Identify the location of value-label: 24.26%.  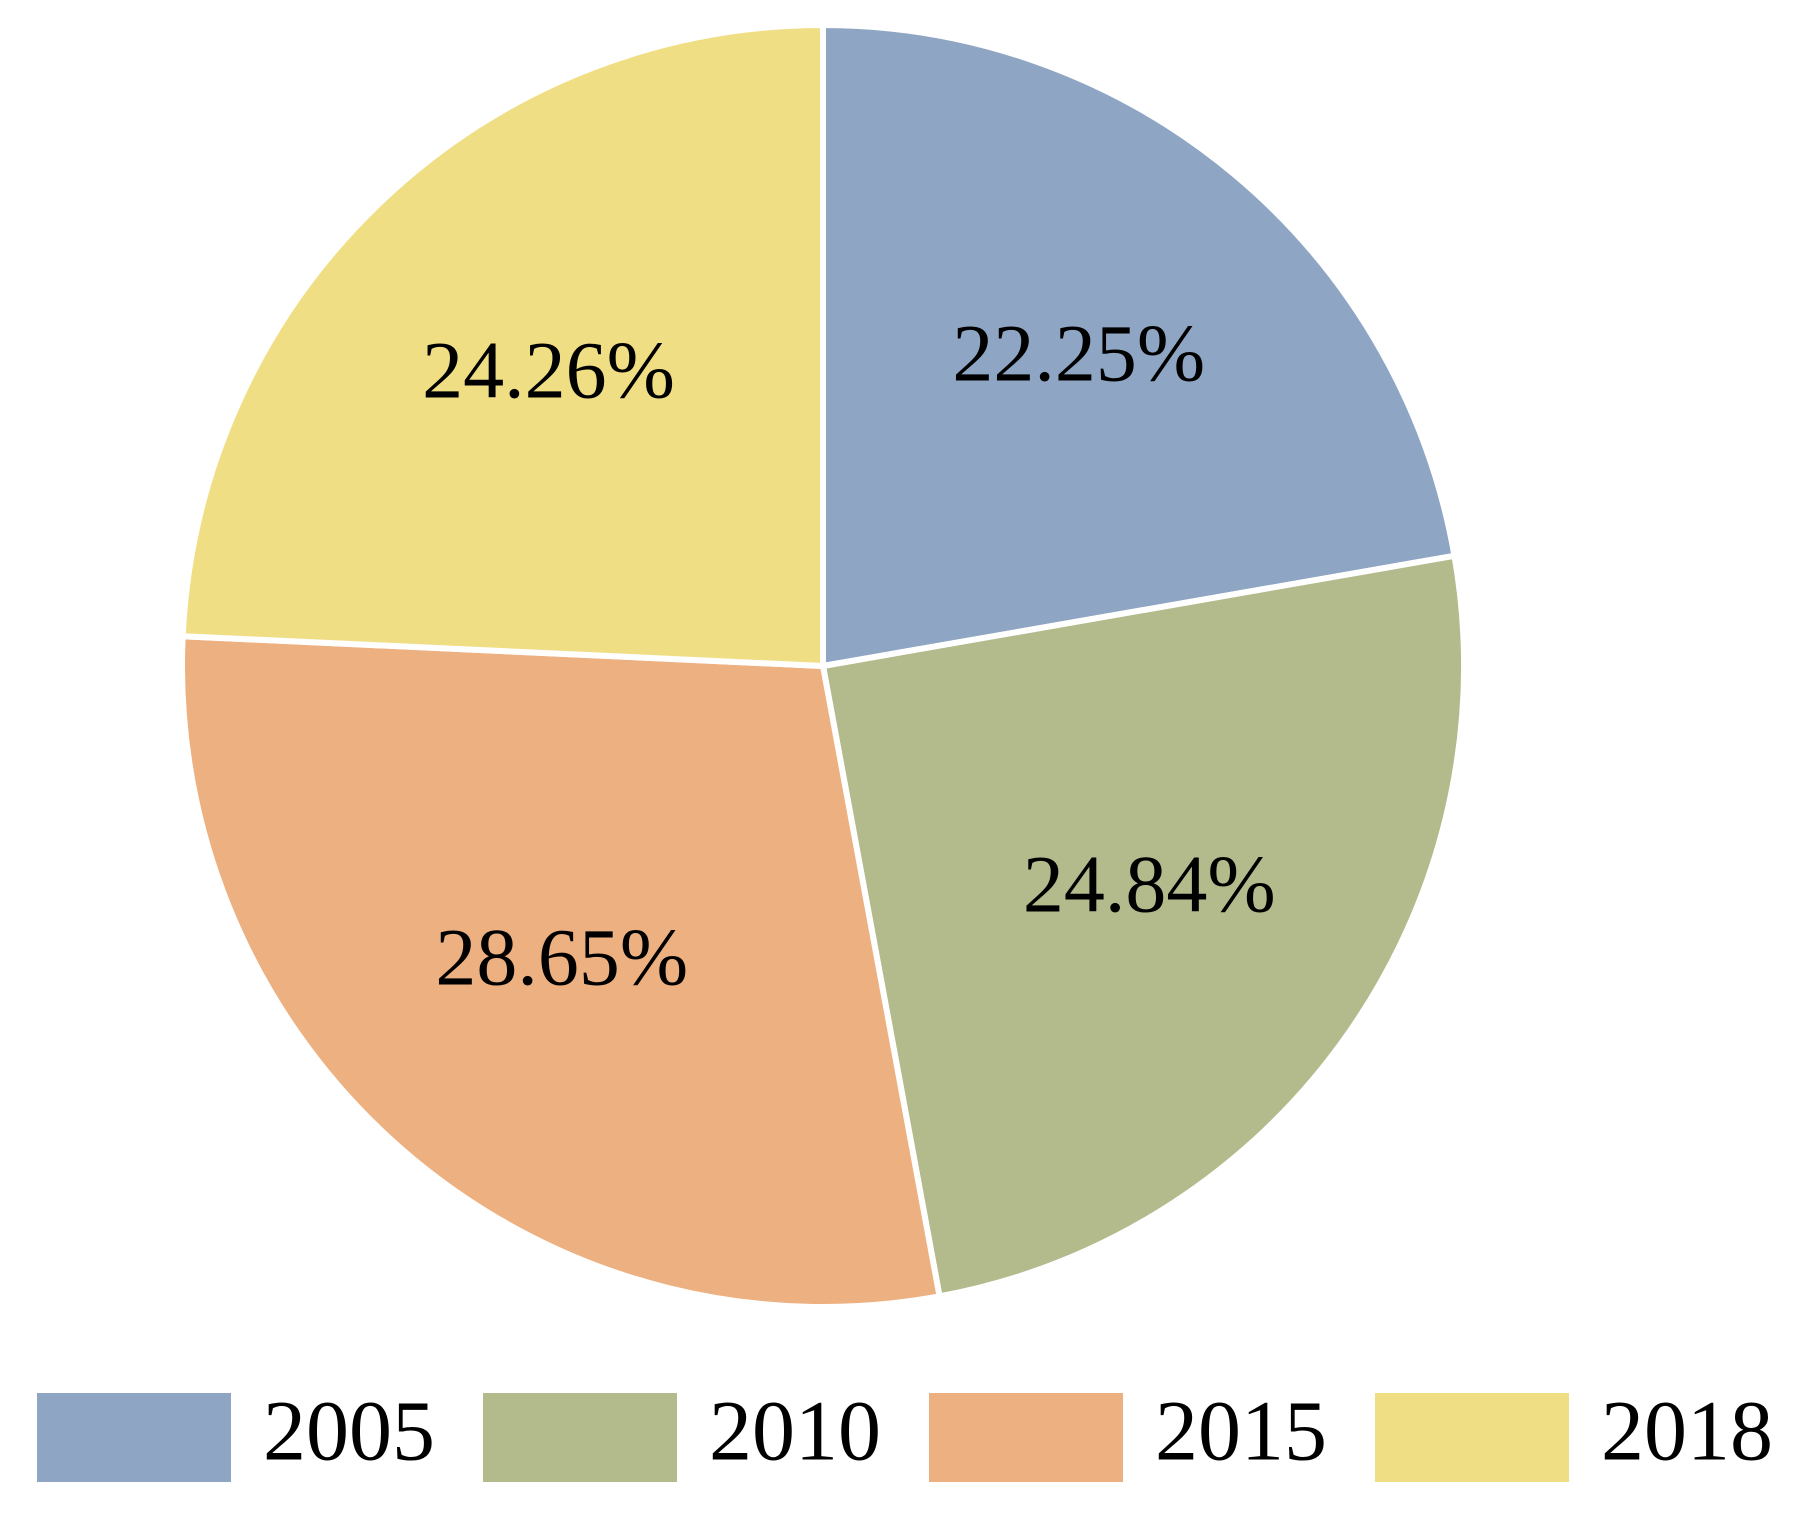
(548, 369).